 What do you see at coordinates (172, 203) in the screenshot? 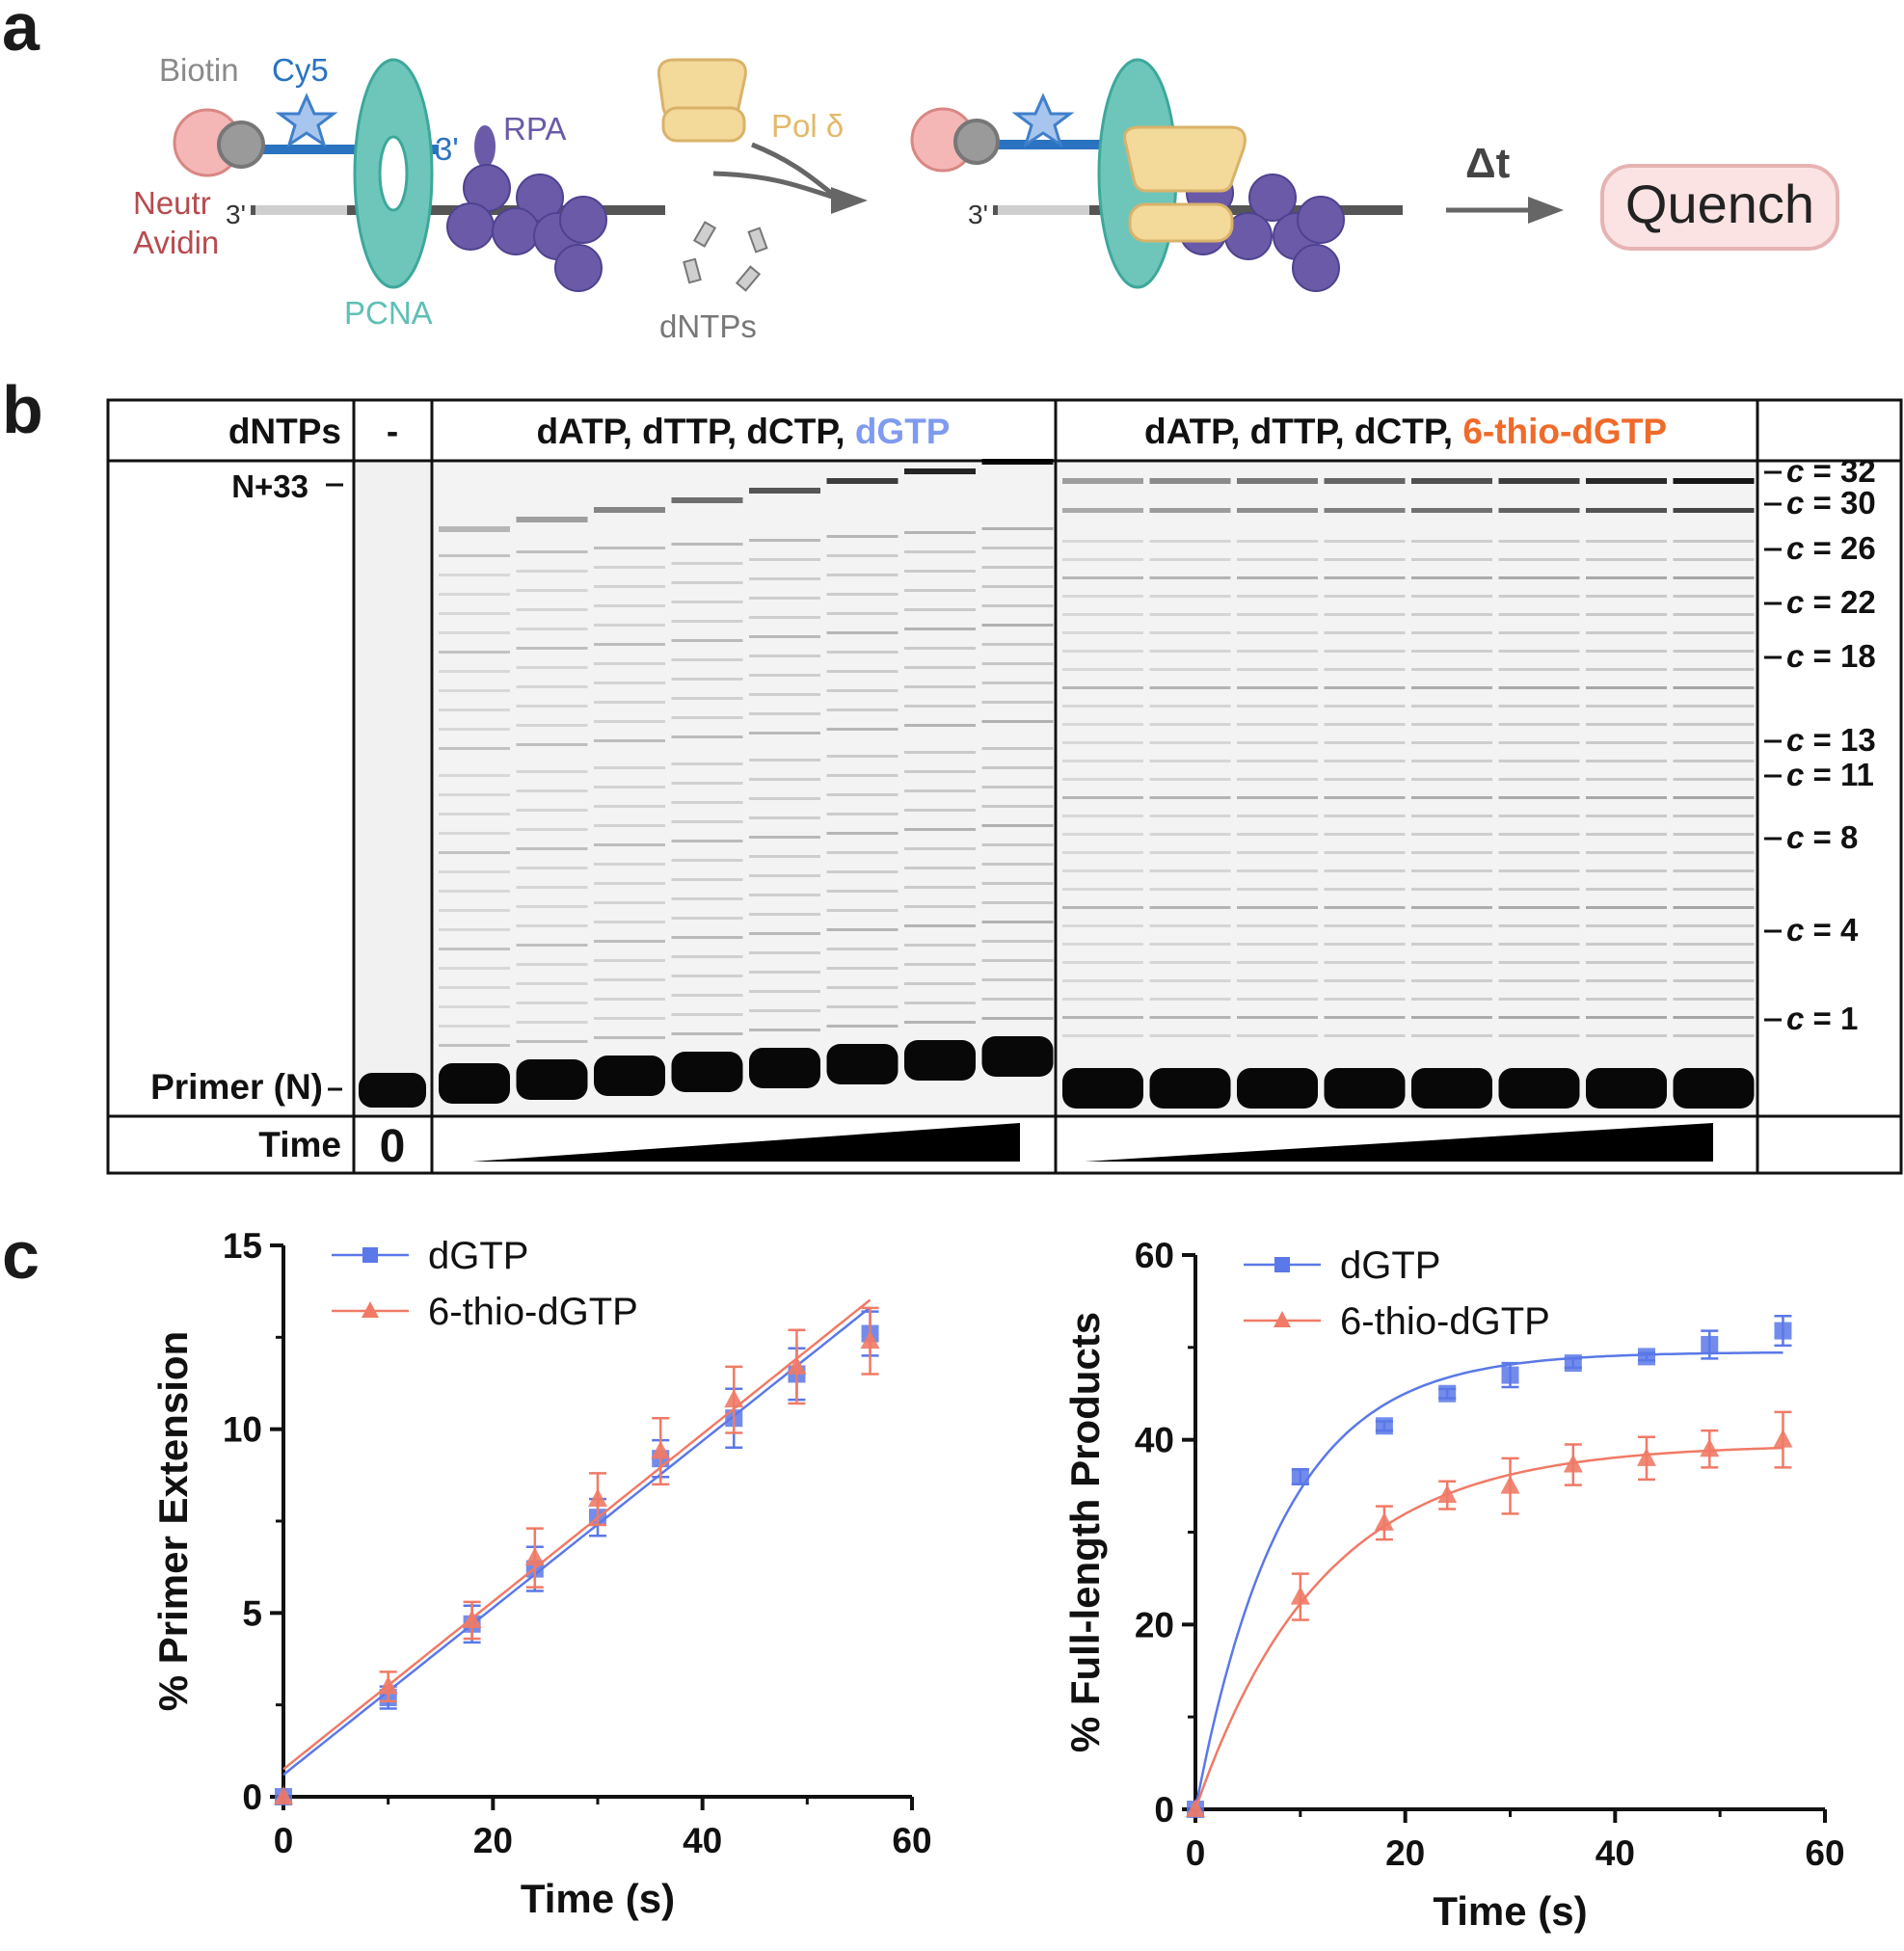
I see `neutravidin-label-line1: Neutr` at bounding box center [172, 203].